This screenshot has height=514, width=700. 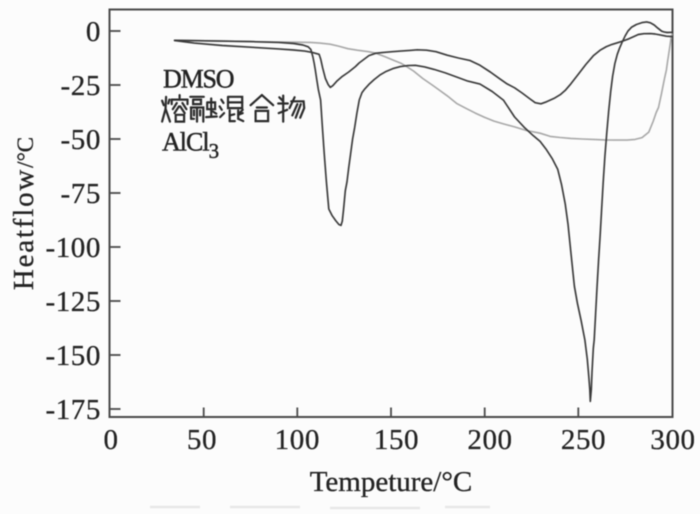 What do you see at coordinates (583, 440) in the screenshot?
I see `svg-text: 250` at bounding box center [583, 440].